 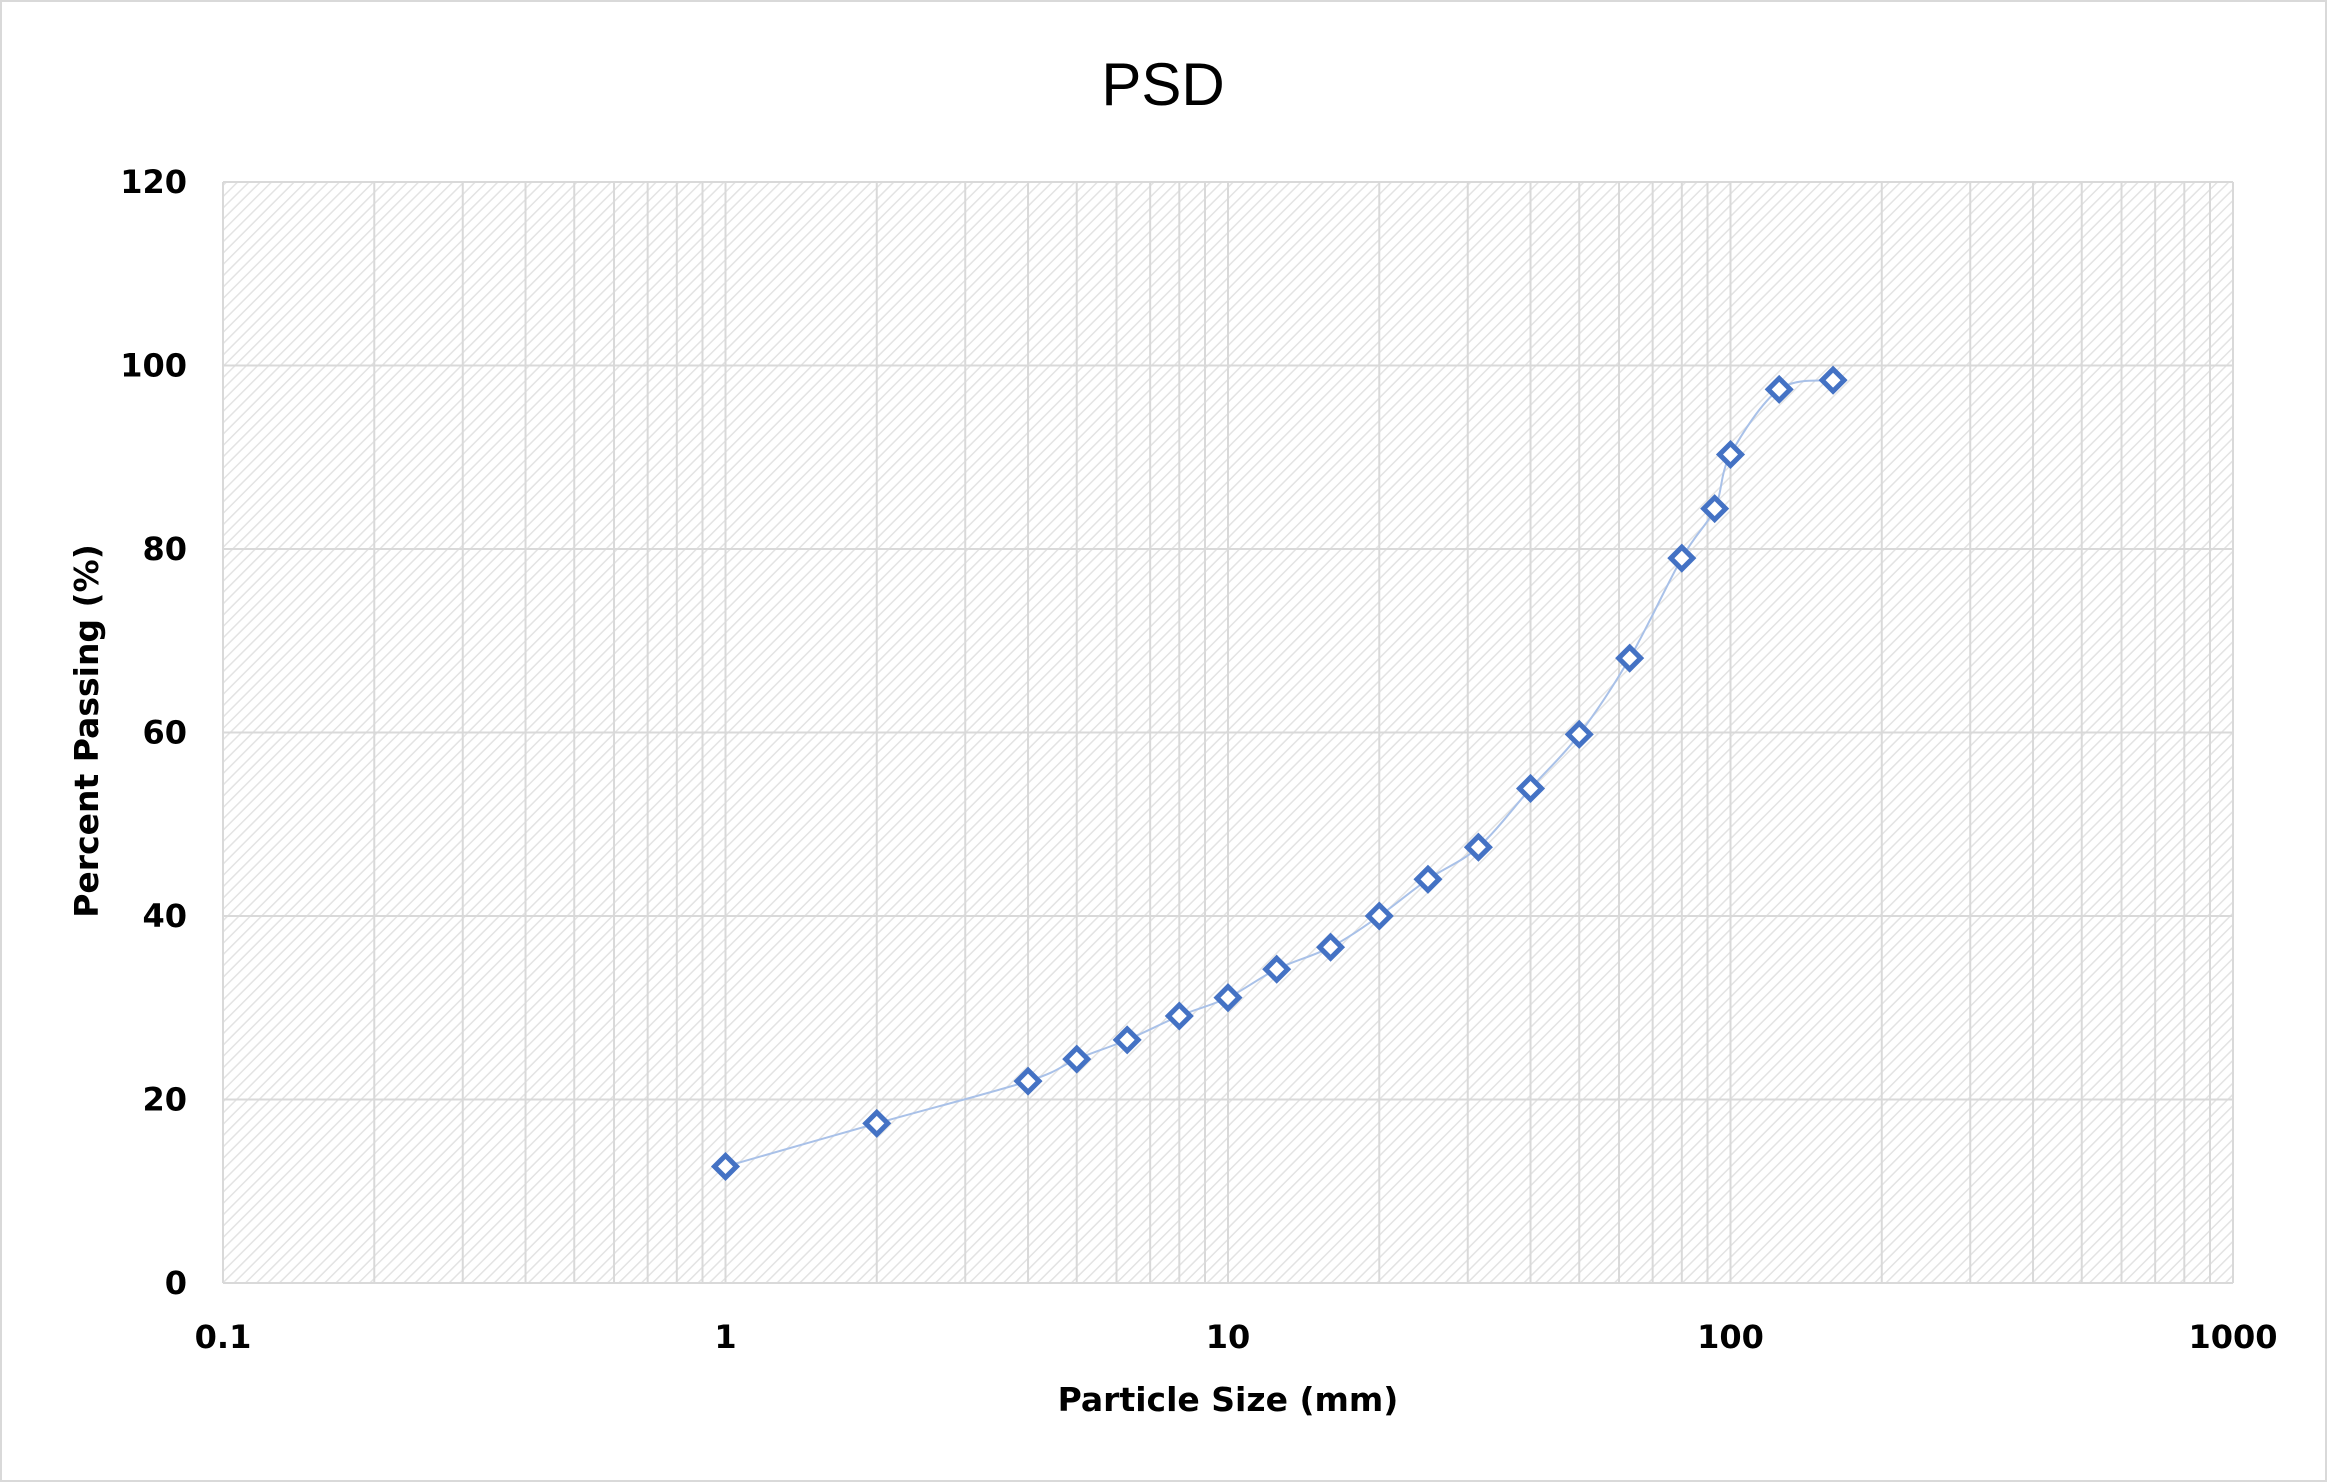 I want to click on x-tick-label: 10, so click(x=1228, y=1337).